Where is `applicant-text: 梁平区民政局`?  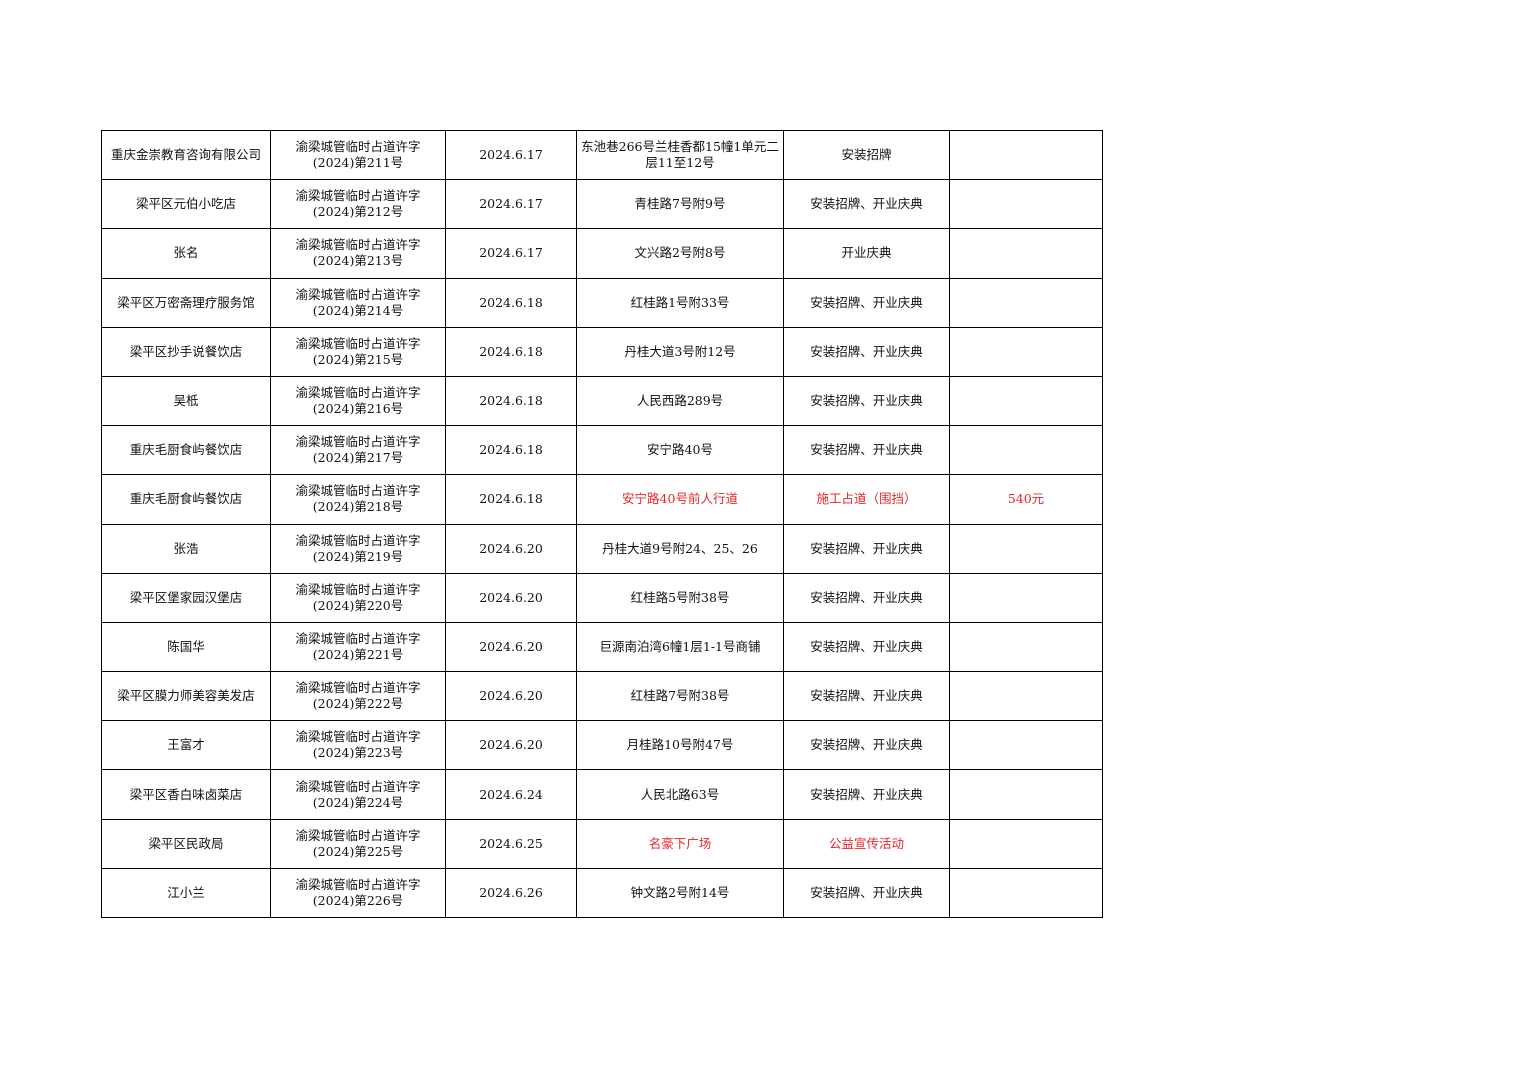 applicant-text: 梁平区民政局 is located at coordinates (186, 843).